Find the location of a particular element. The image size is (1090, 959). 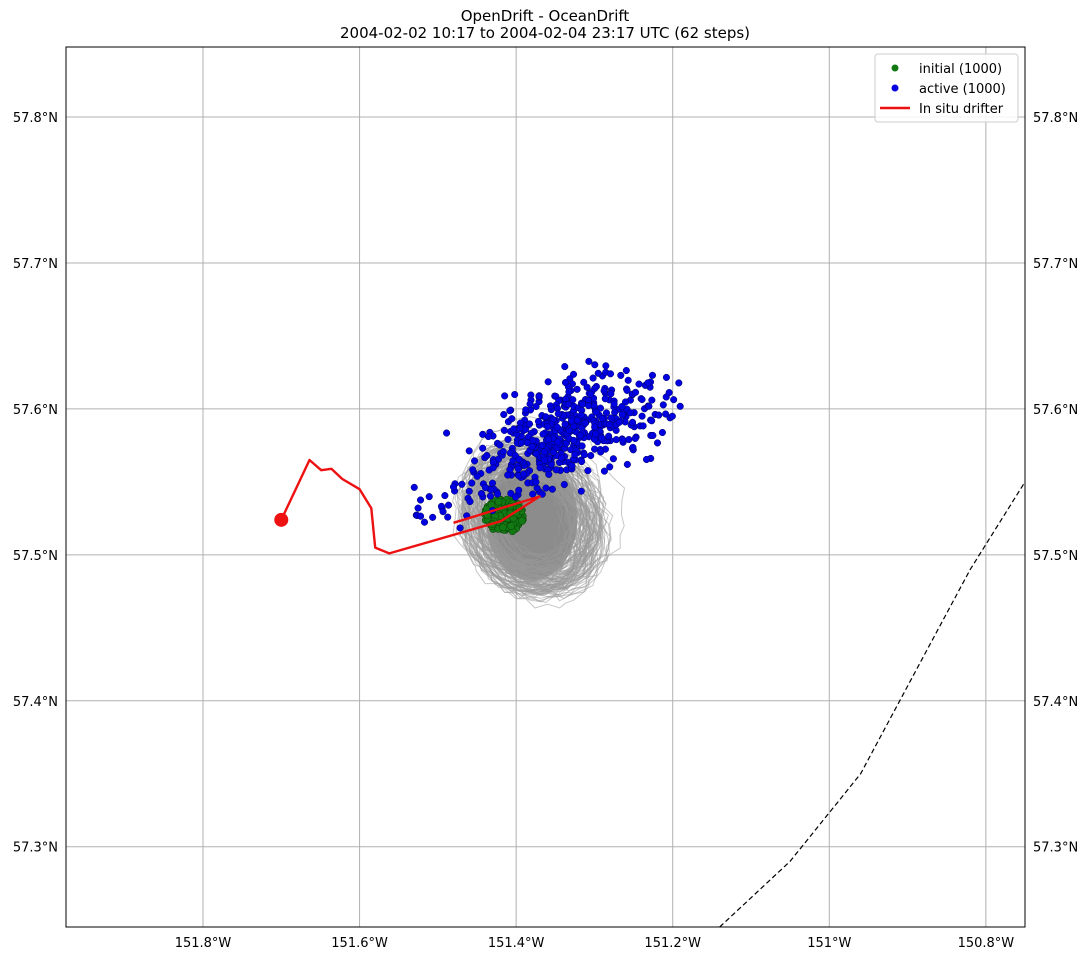

drifter-track is located at coordinates (410, 506).